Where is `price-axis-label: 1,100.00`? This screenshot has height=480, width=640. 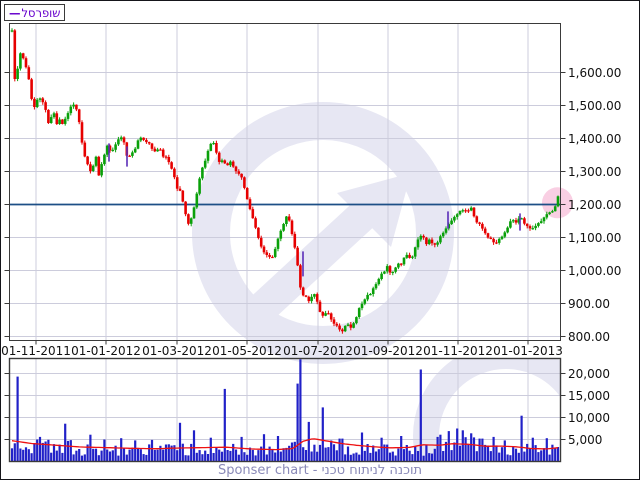
price-axis-label: 1,100.00 is located at coordinates (595, 237).